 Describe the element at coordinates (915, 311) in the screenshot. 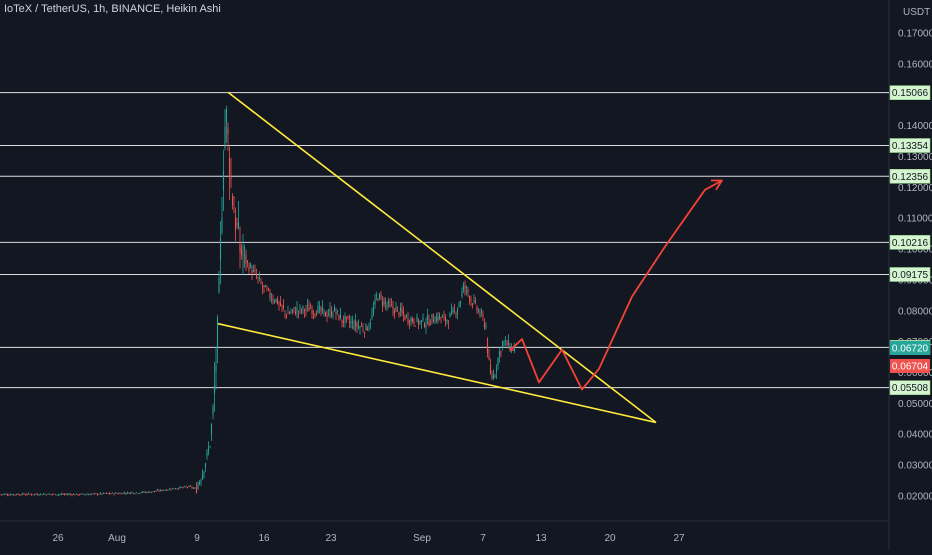

I see `y-tick-label-8: 0.08000` at that location.